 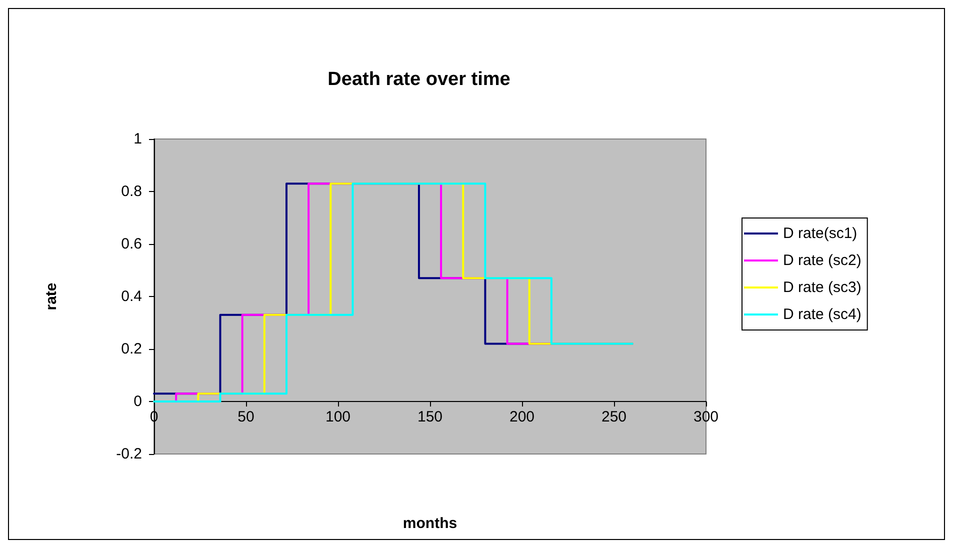 What do you see at coordinates (430, 417) in the screenshot?
I see `x-tick-label: 150` at bounding box center [430, 417].